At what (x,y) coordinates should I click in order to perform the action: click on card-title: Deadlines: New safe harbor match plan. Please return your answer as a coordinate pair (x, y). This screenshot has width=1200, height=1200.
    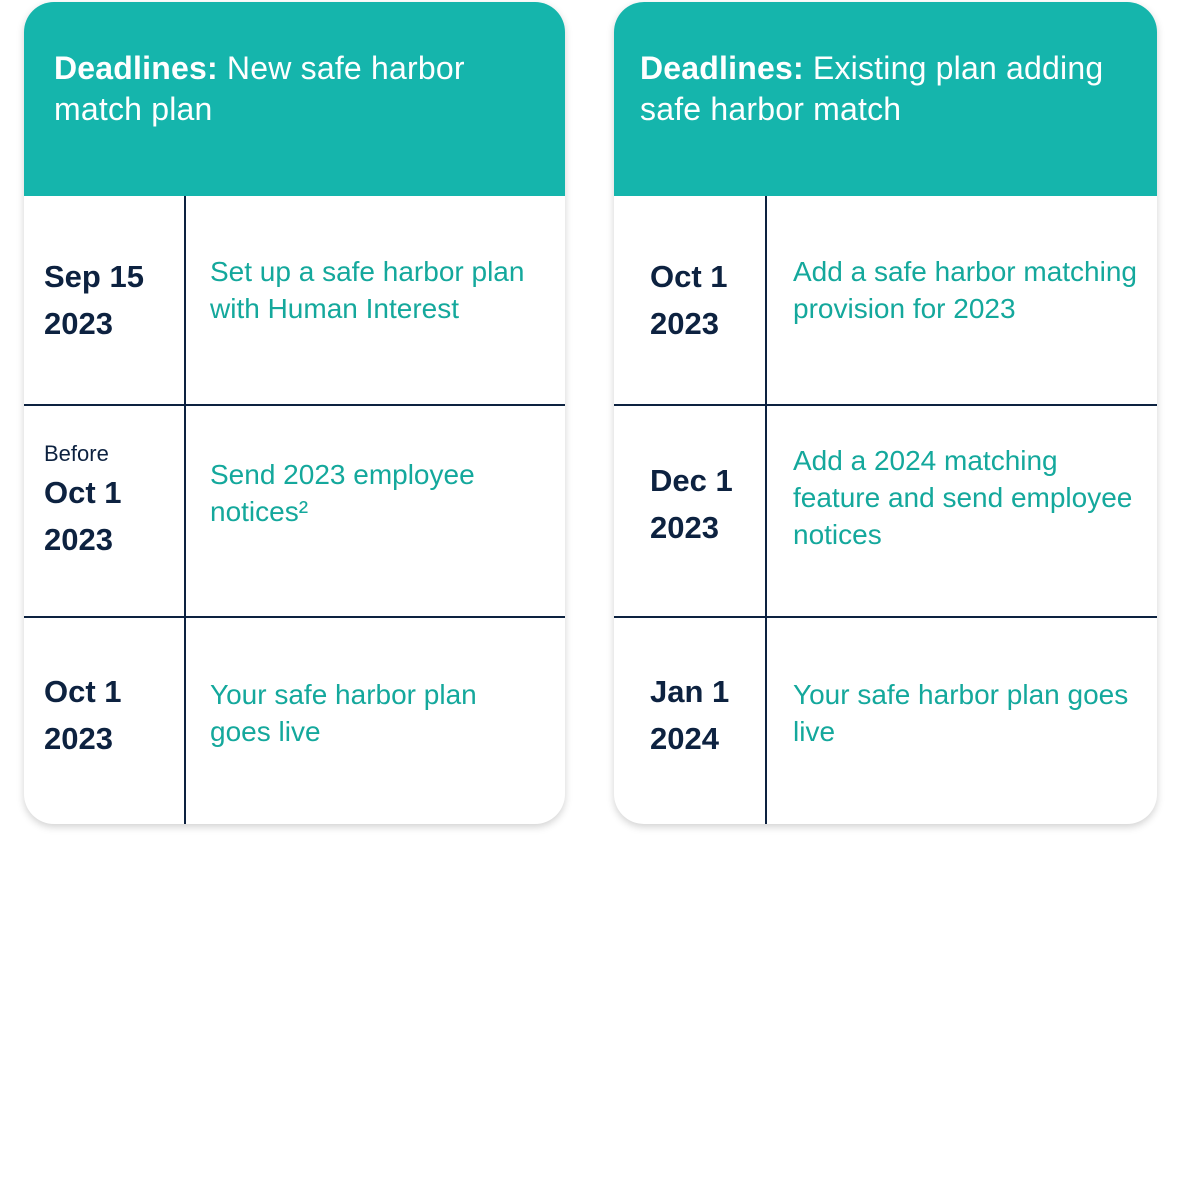
    Looking at the image, I should click on (294, 89).